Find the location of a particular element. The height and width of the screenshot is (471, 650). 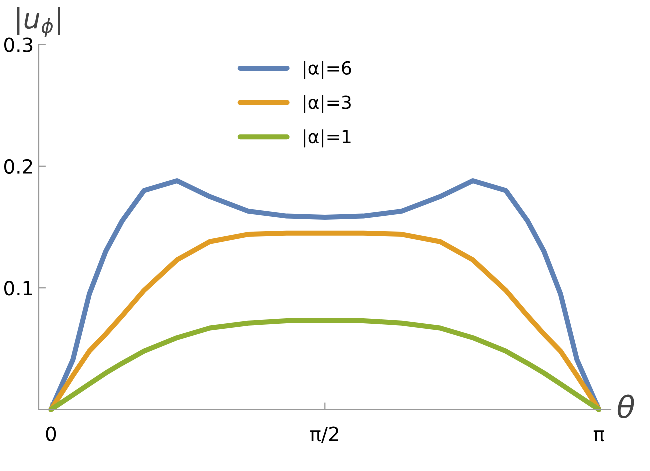

x-tick-label: π/2 is located at coordinates (324, 435).